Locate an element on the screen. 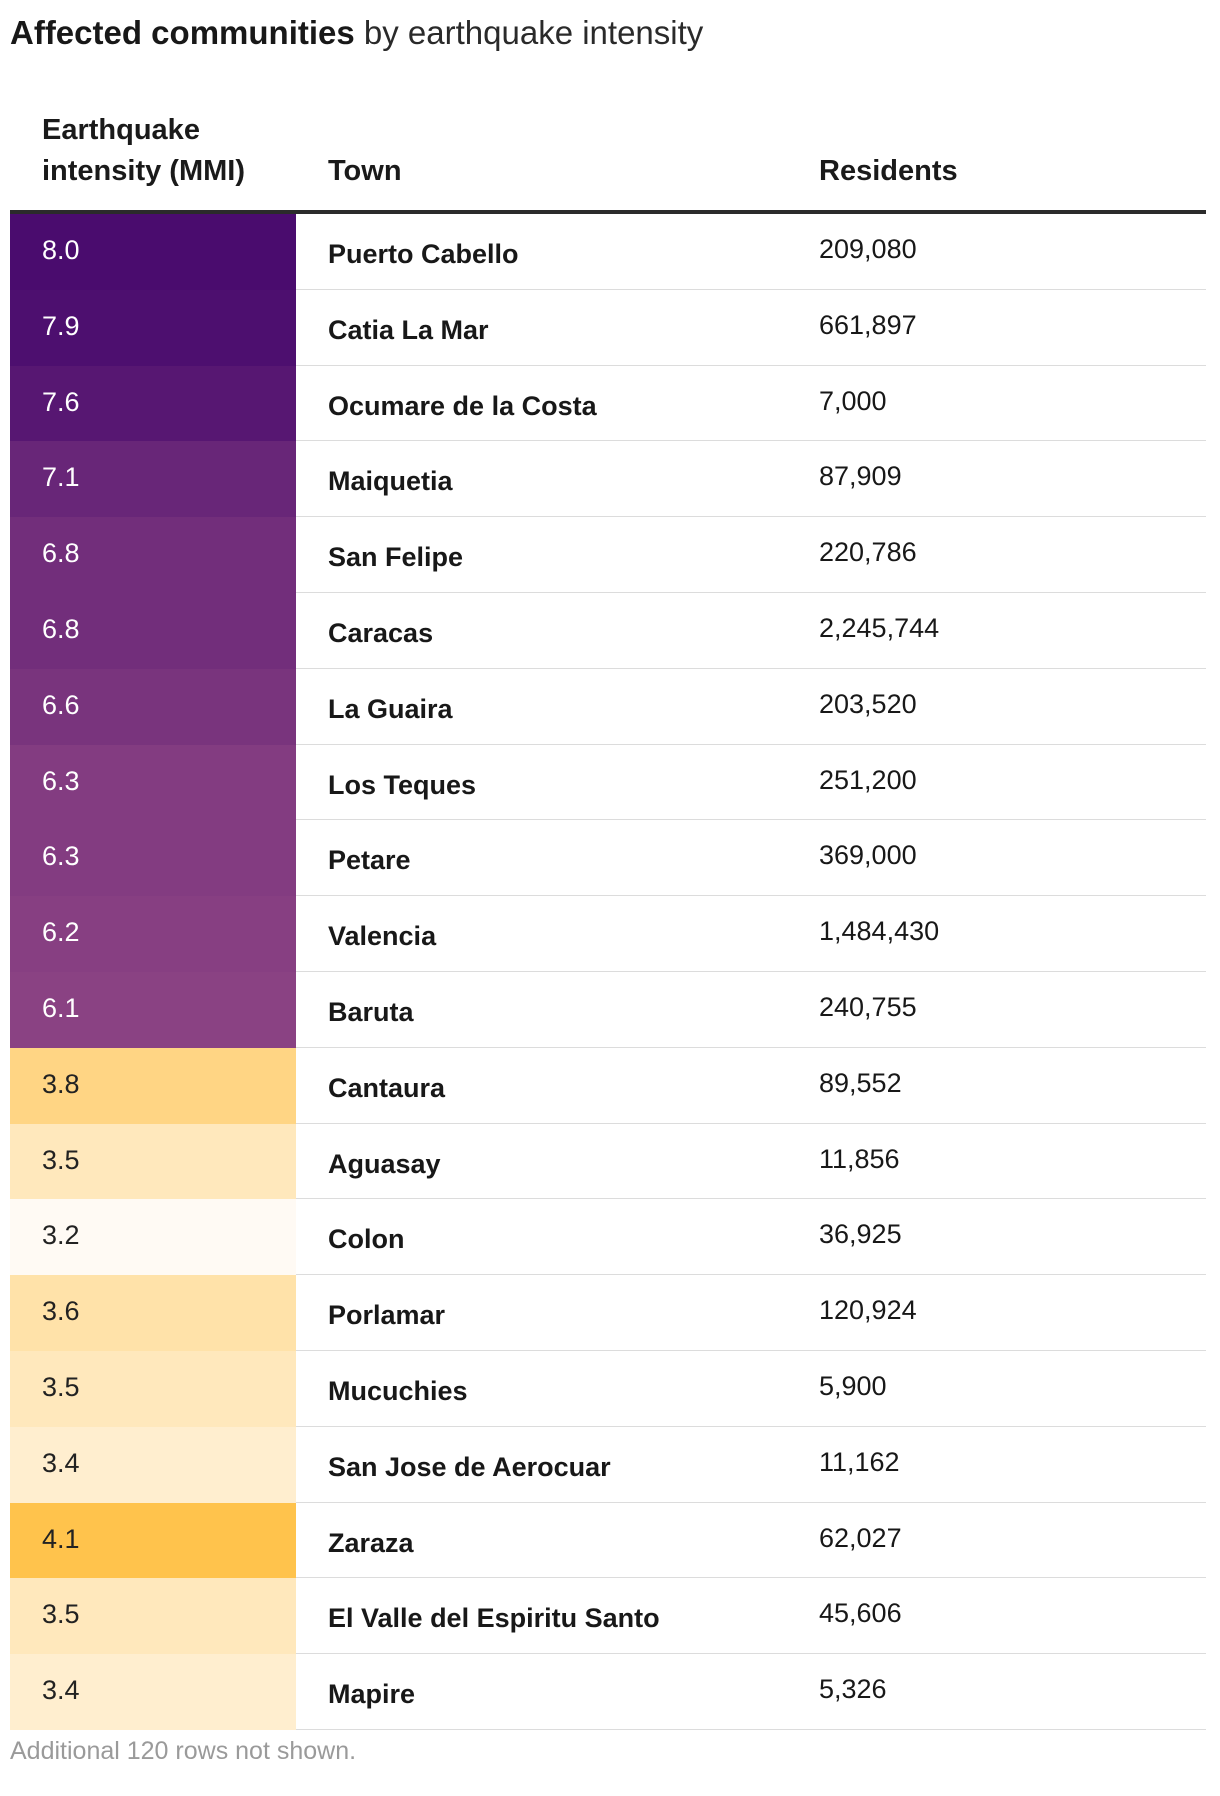  town-cell: Valencia is located at coordinates (382, 936).